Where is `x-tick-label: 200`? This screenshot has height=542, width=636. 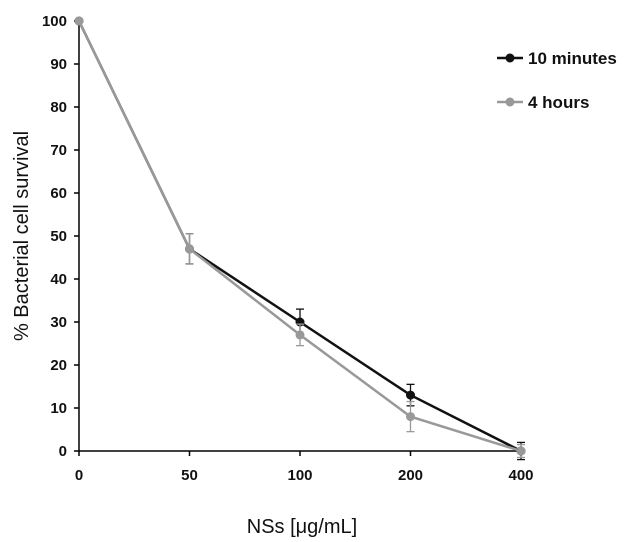
x-tick-label: 200 is located at coordinates (410, 475).